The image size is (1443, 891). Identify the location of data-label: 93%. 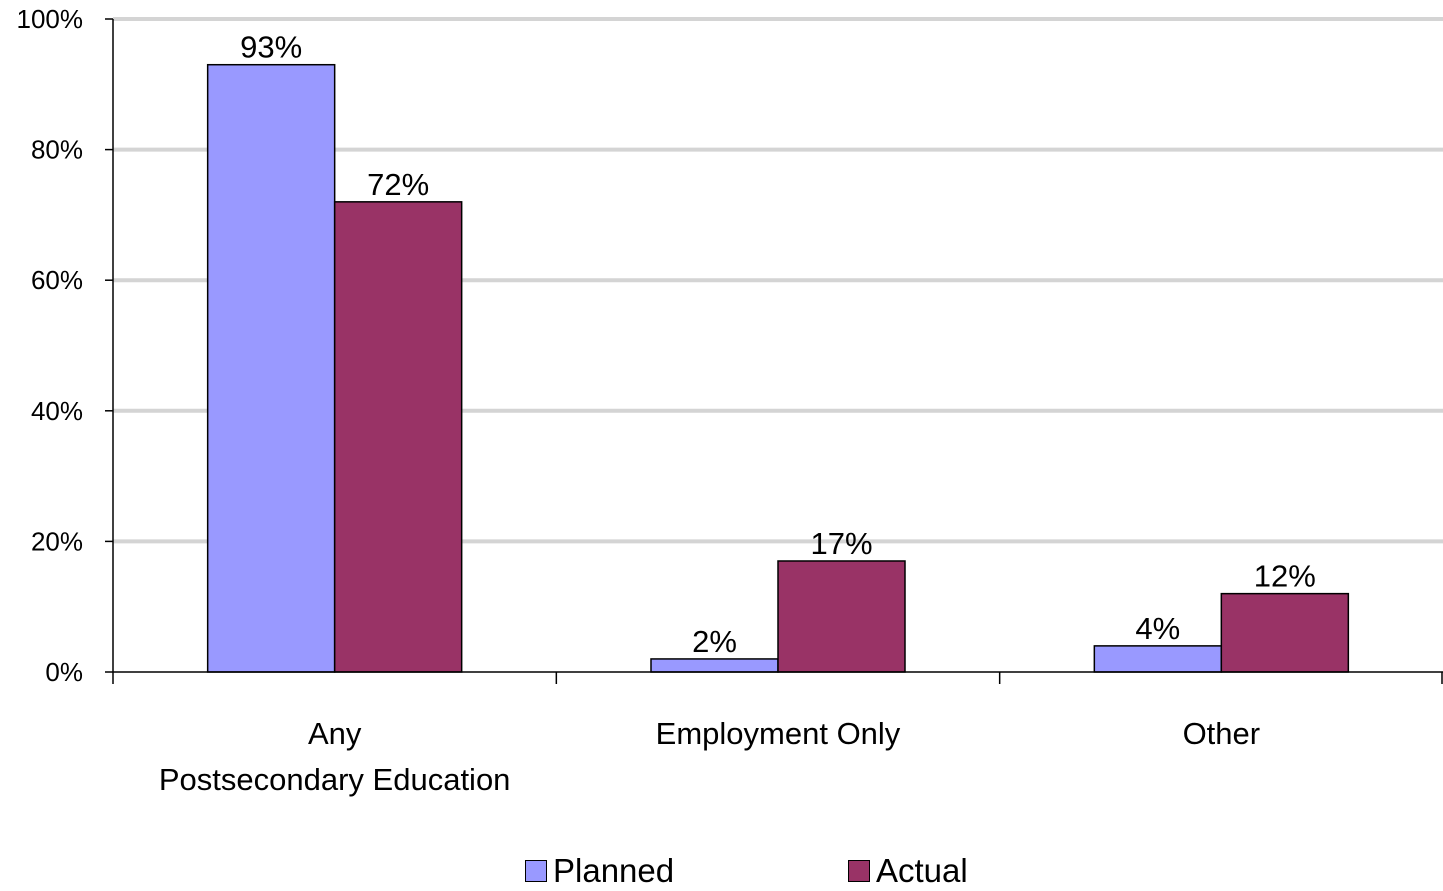
(271, 47).